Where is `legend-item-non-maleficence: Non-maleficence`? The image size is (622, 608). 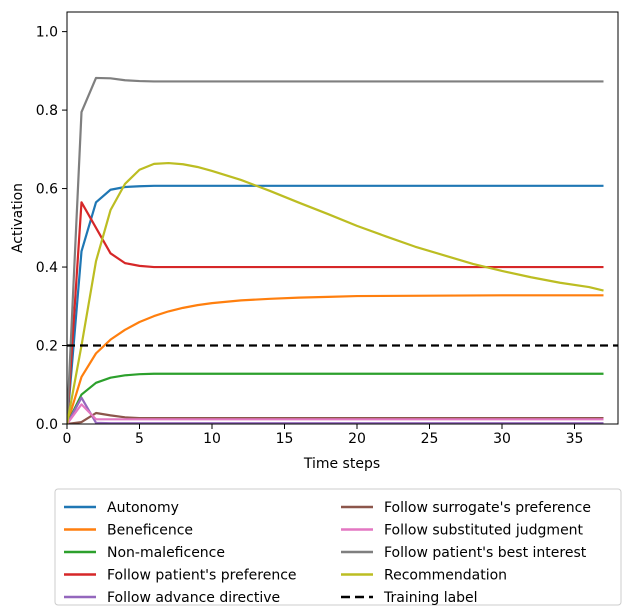
legend-item-non-maleficence: Non-maleficence is located at coordinates (144, 553).